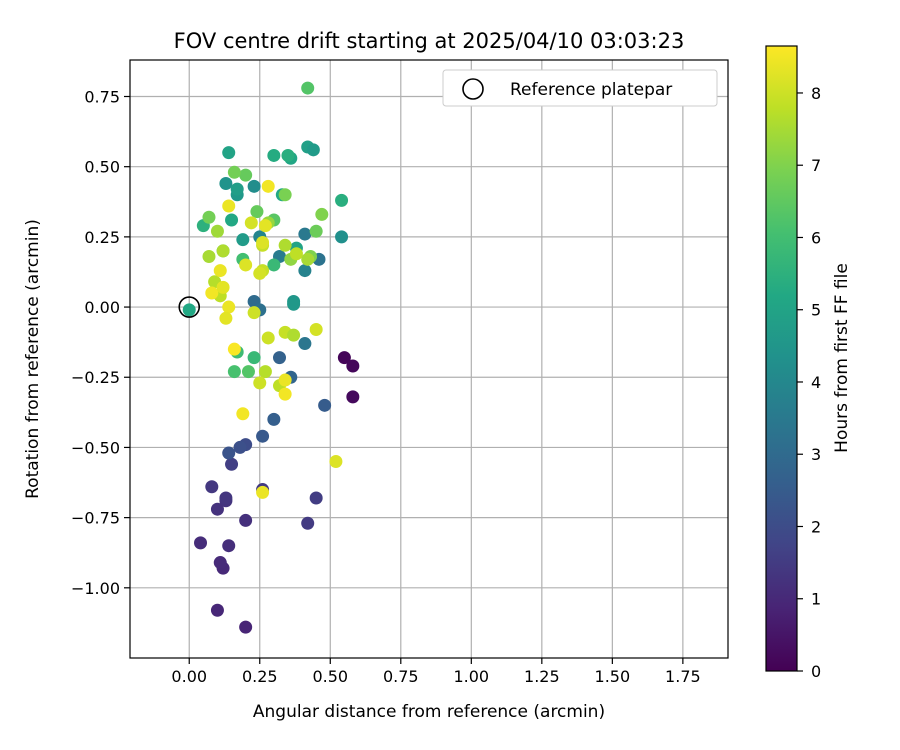 The width and height of the screenshot is (900, 750). Describe the element at coordinates (816, 310) in the screenshot. I see `colorbar-tick-label: 5` at that location.